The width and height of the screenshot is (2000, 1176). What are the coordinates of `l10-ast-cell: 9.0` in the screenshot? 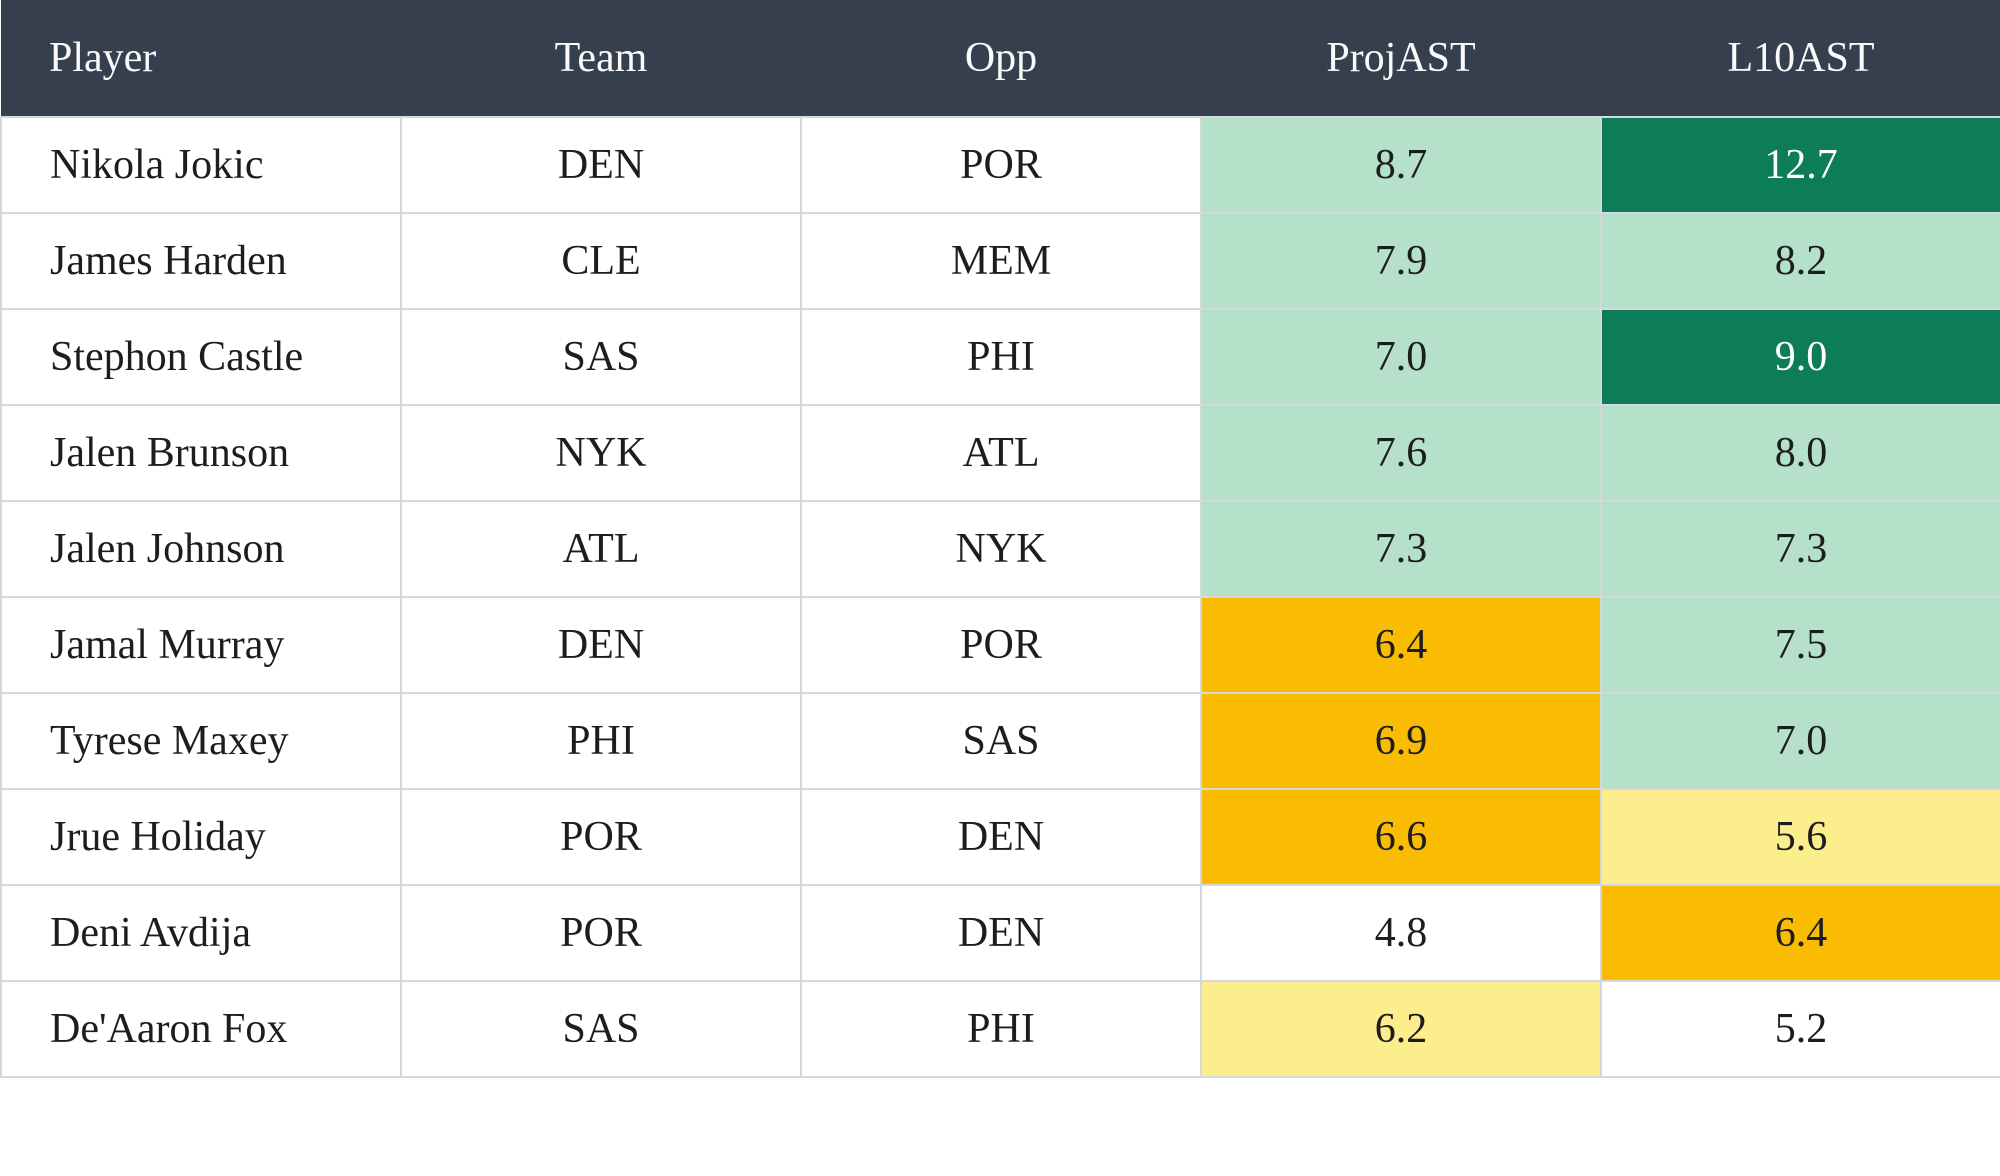 It's located at (1800, 357).